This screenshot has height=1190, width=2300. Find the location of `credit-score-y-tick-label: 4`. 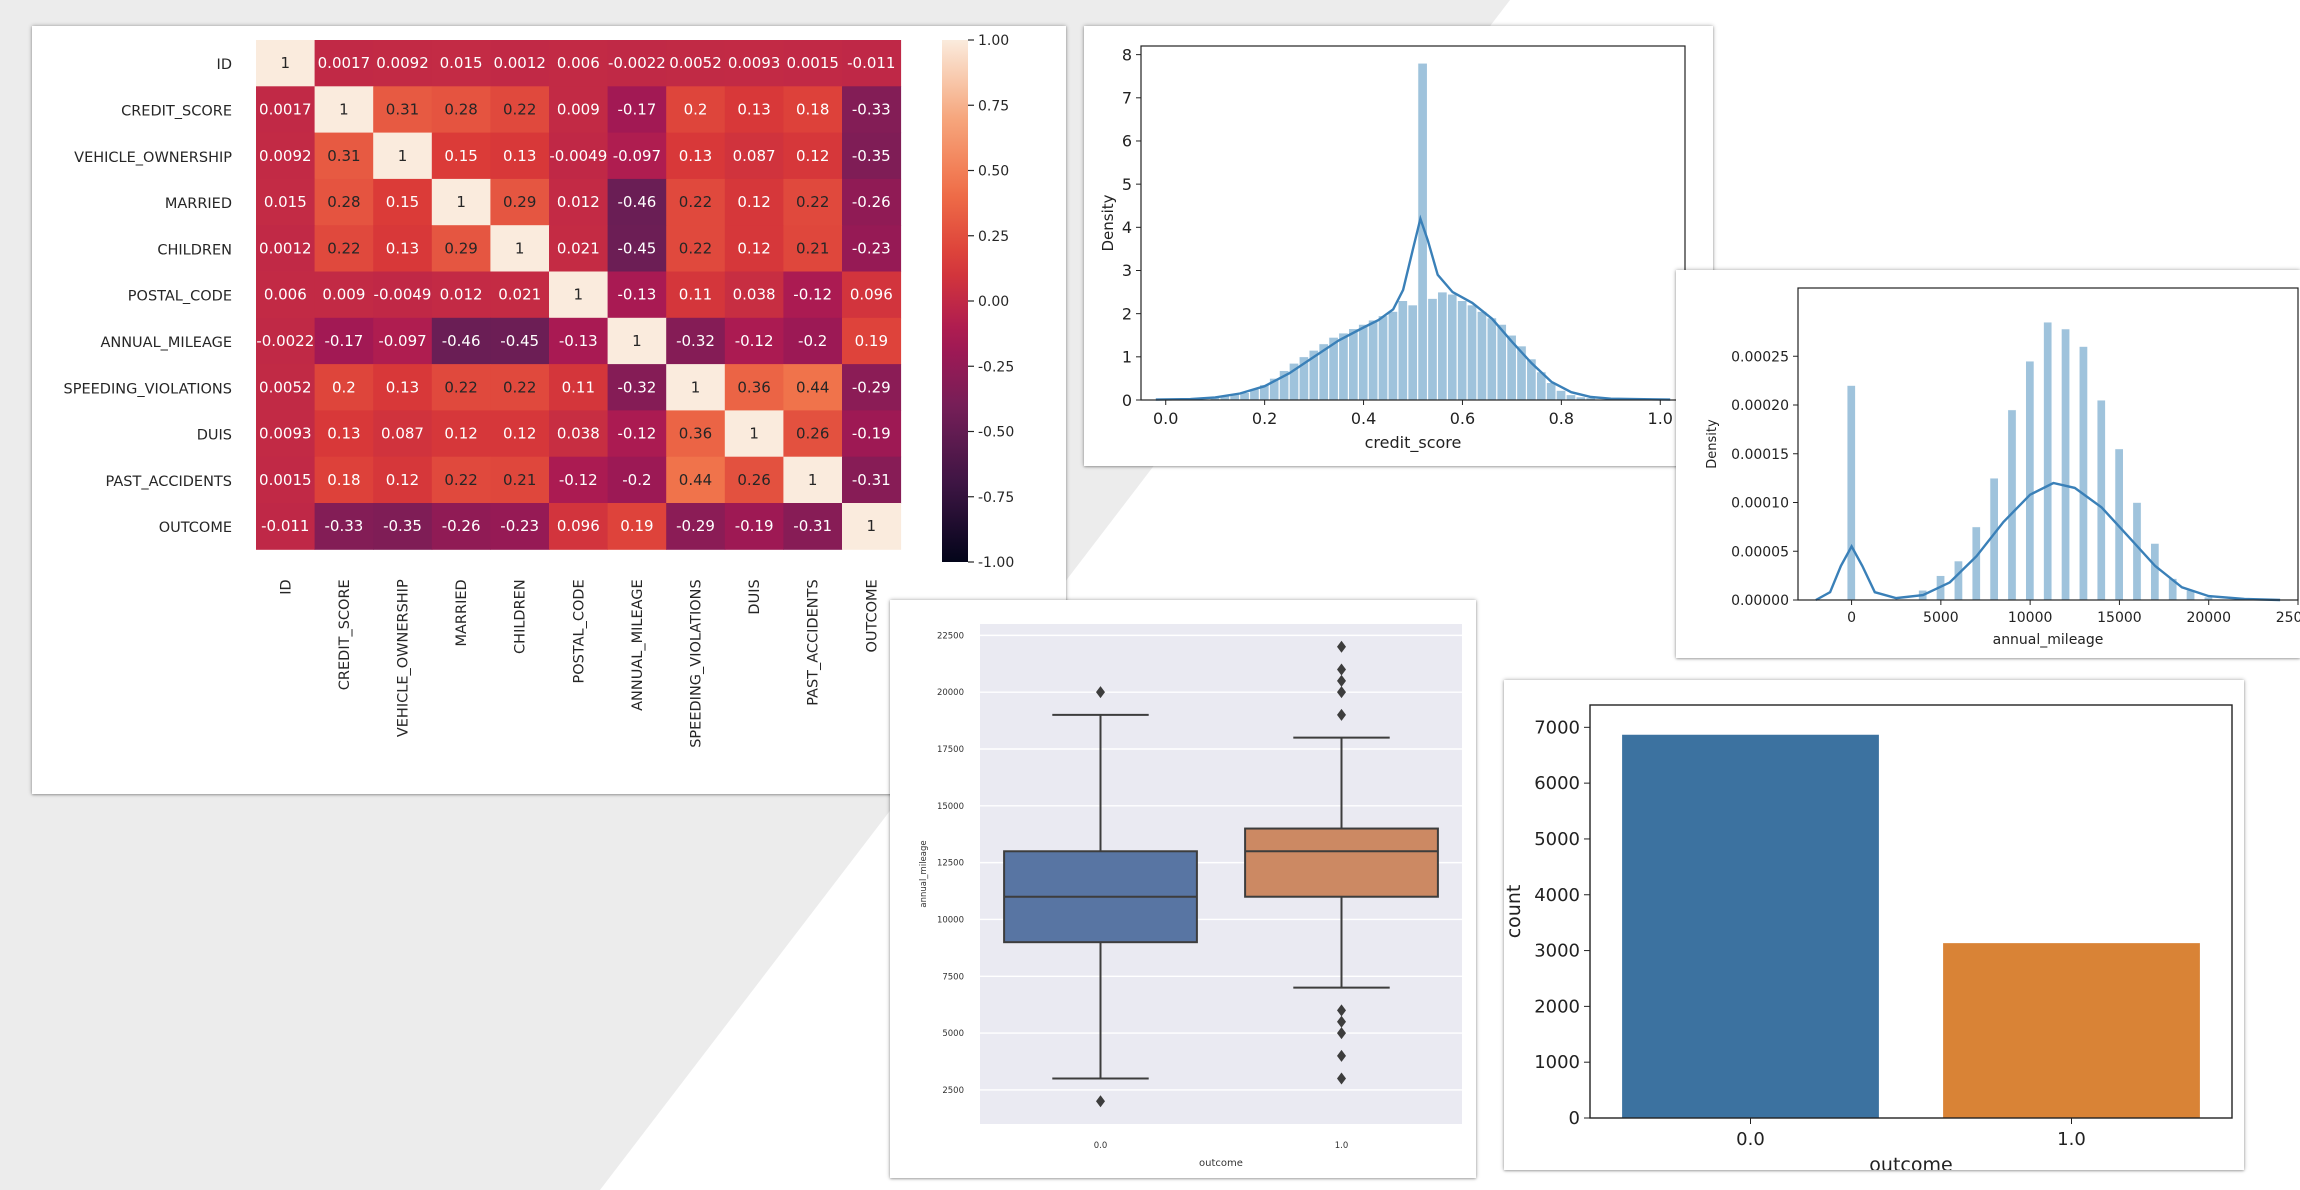

credit-score-y-tick-label: 4 is located at coordinates (1127, 227).